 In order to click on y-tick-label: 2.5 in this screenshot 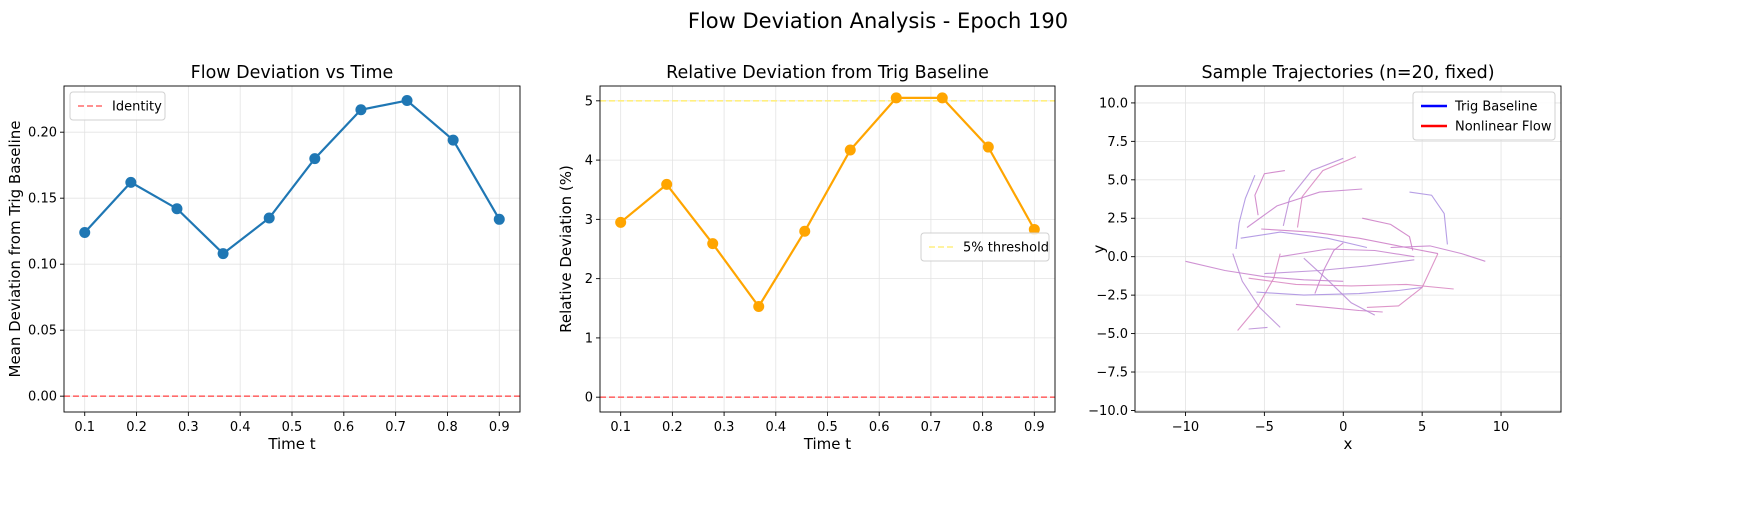, I will do `click(1117, 219)`.